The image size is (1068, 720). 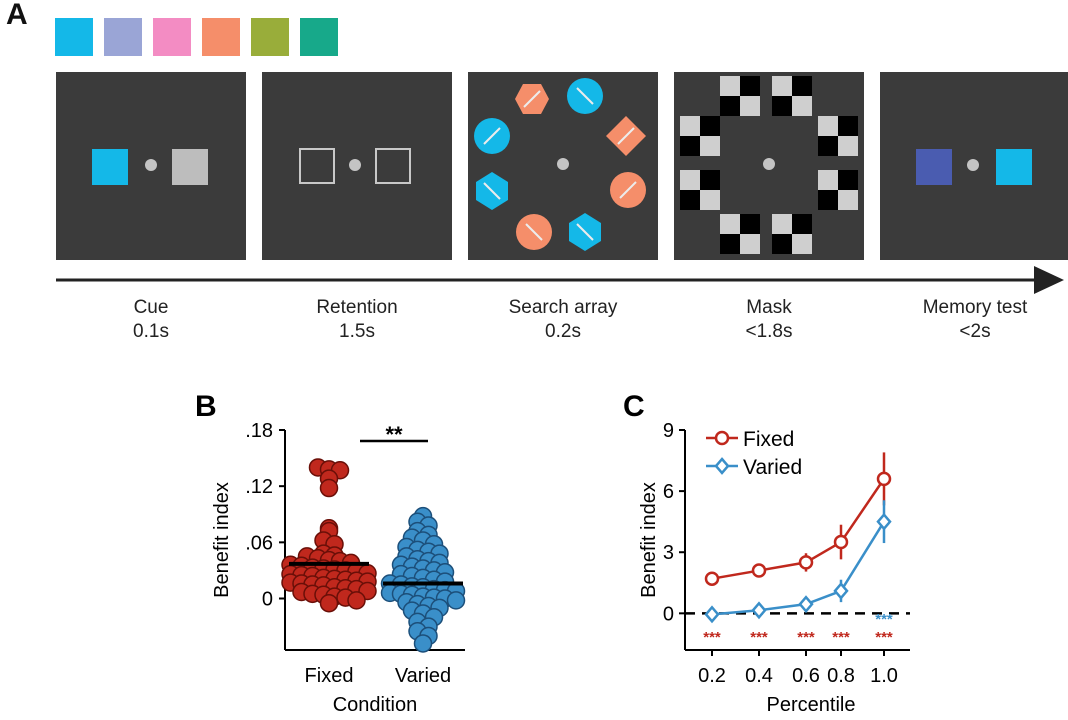 What do you see at coordinates (975, 319) in the screenshot?
I see `frame-label: Memory test <2s` at bounding box center [975, 319].